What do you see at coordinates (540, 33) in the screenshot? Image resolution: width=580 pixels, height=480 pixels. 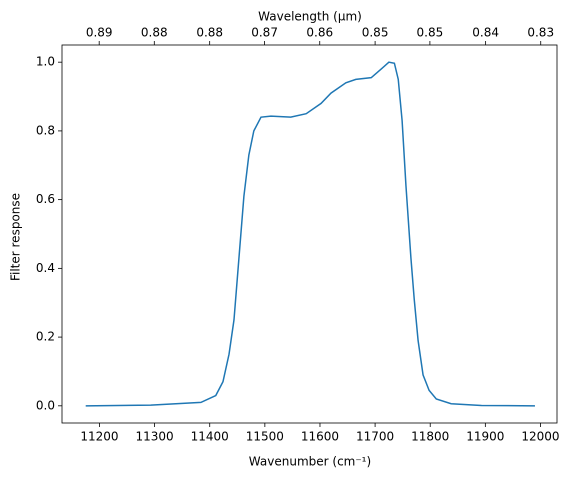 I see `top-tick-label: 0.83` at bounding box center [540, 33].